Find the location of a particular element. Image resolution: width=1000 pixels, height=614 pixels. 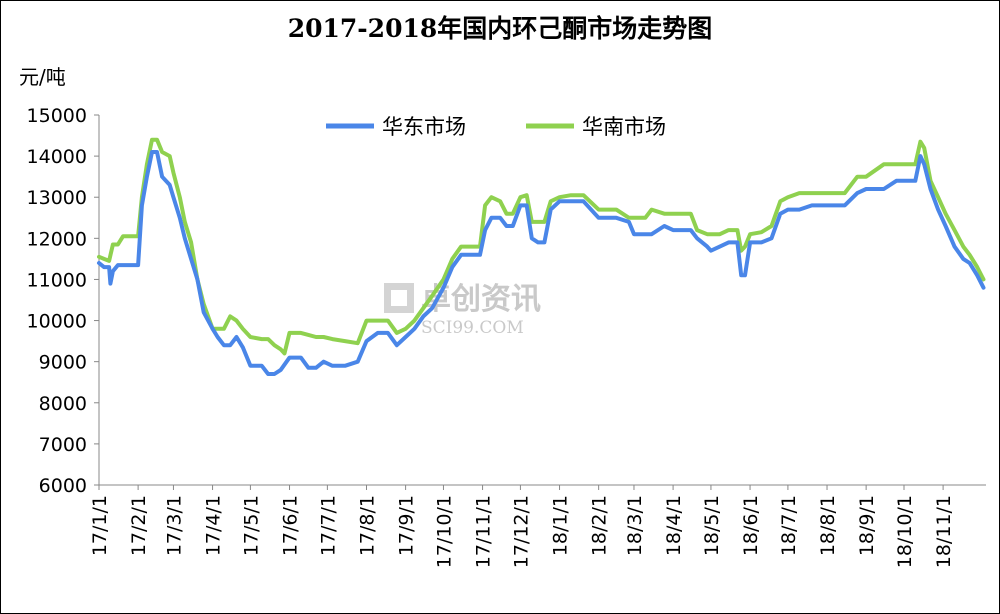

x-tick-label: 17/3/1 is located at coordinates (174, 525).